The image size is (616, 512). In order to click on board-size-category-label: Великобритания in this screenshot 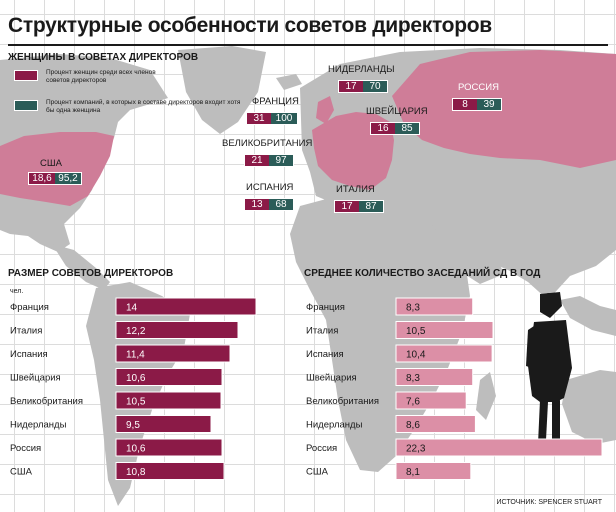, I will do `click(46, 401)`.